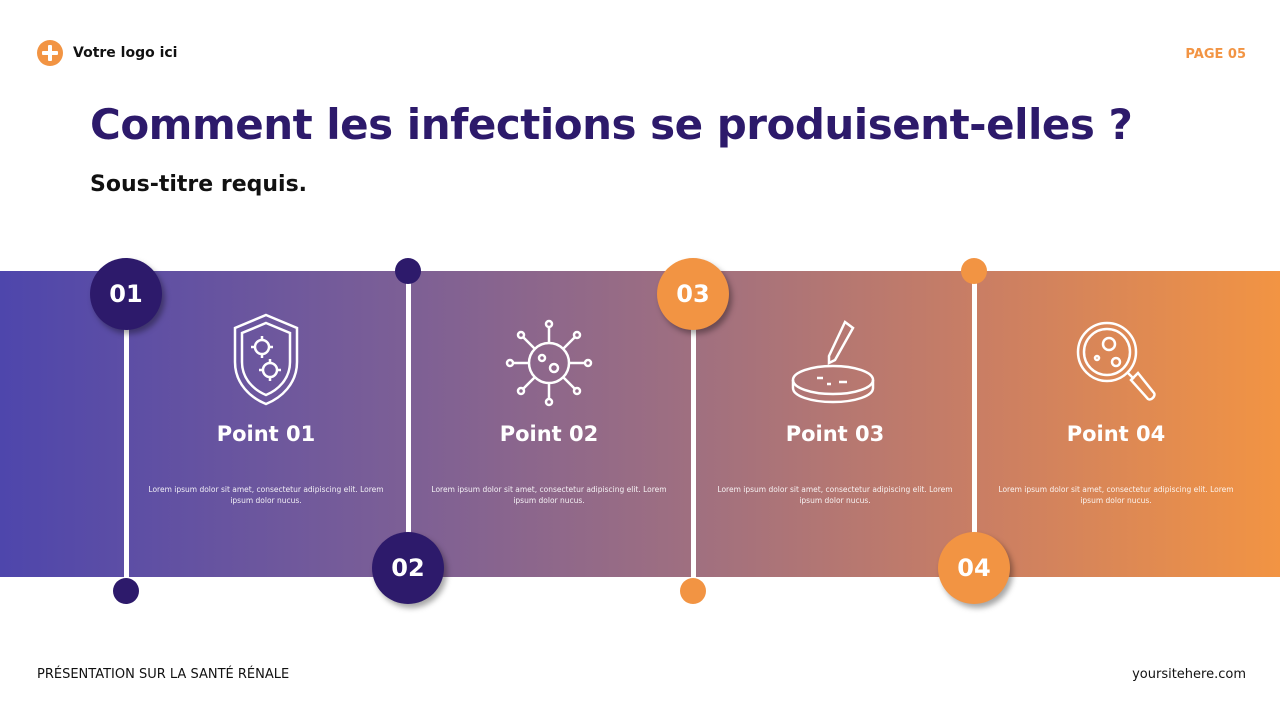 This screenshot has height=720, width=1280. Describe the element at coordinates (199, 184) in the screenshot. I see `subtitle: Sous-titre requis.` at that location.